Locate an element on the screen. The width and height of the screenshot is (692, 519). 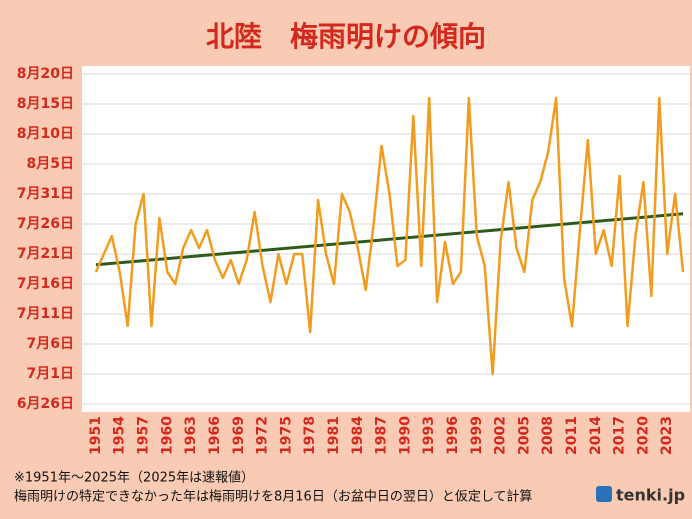
y-tick-label: 7月26日 is located at coordinates (45, 224).